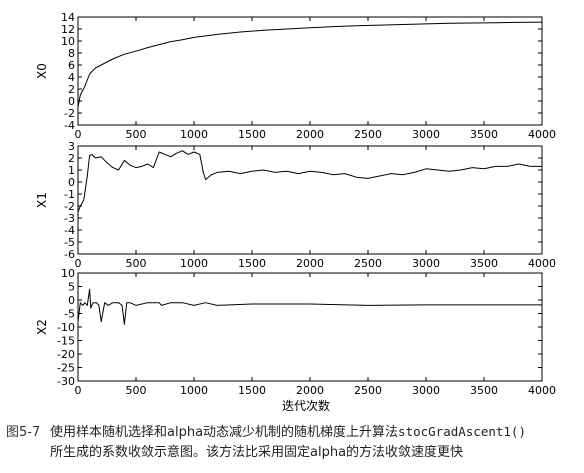 Image resolution: width=584 pixels, height=473 pixels. What do you see at coordinates (66, 354) in the screenshot?
I see `x2-y-tick-label: -20` at bounding box center [66, 354].